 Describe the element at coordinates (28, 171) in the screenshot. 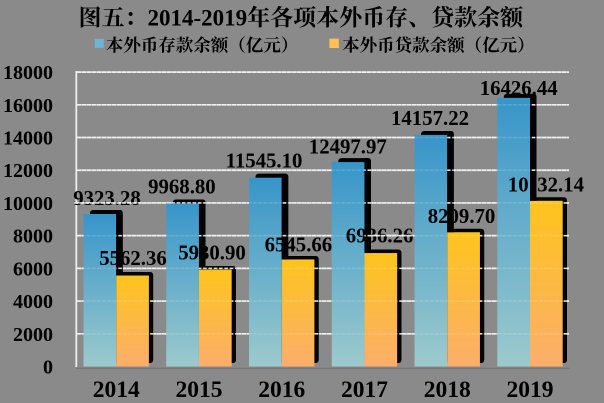

I see `svg-text: 12000` at that location.